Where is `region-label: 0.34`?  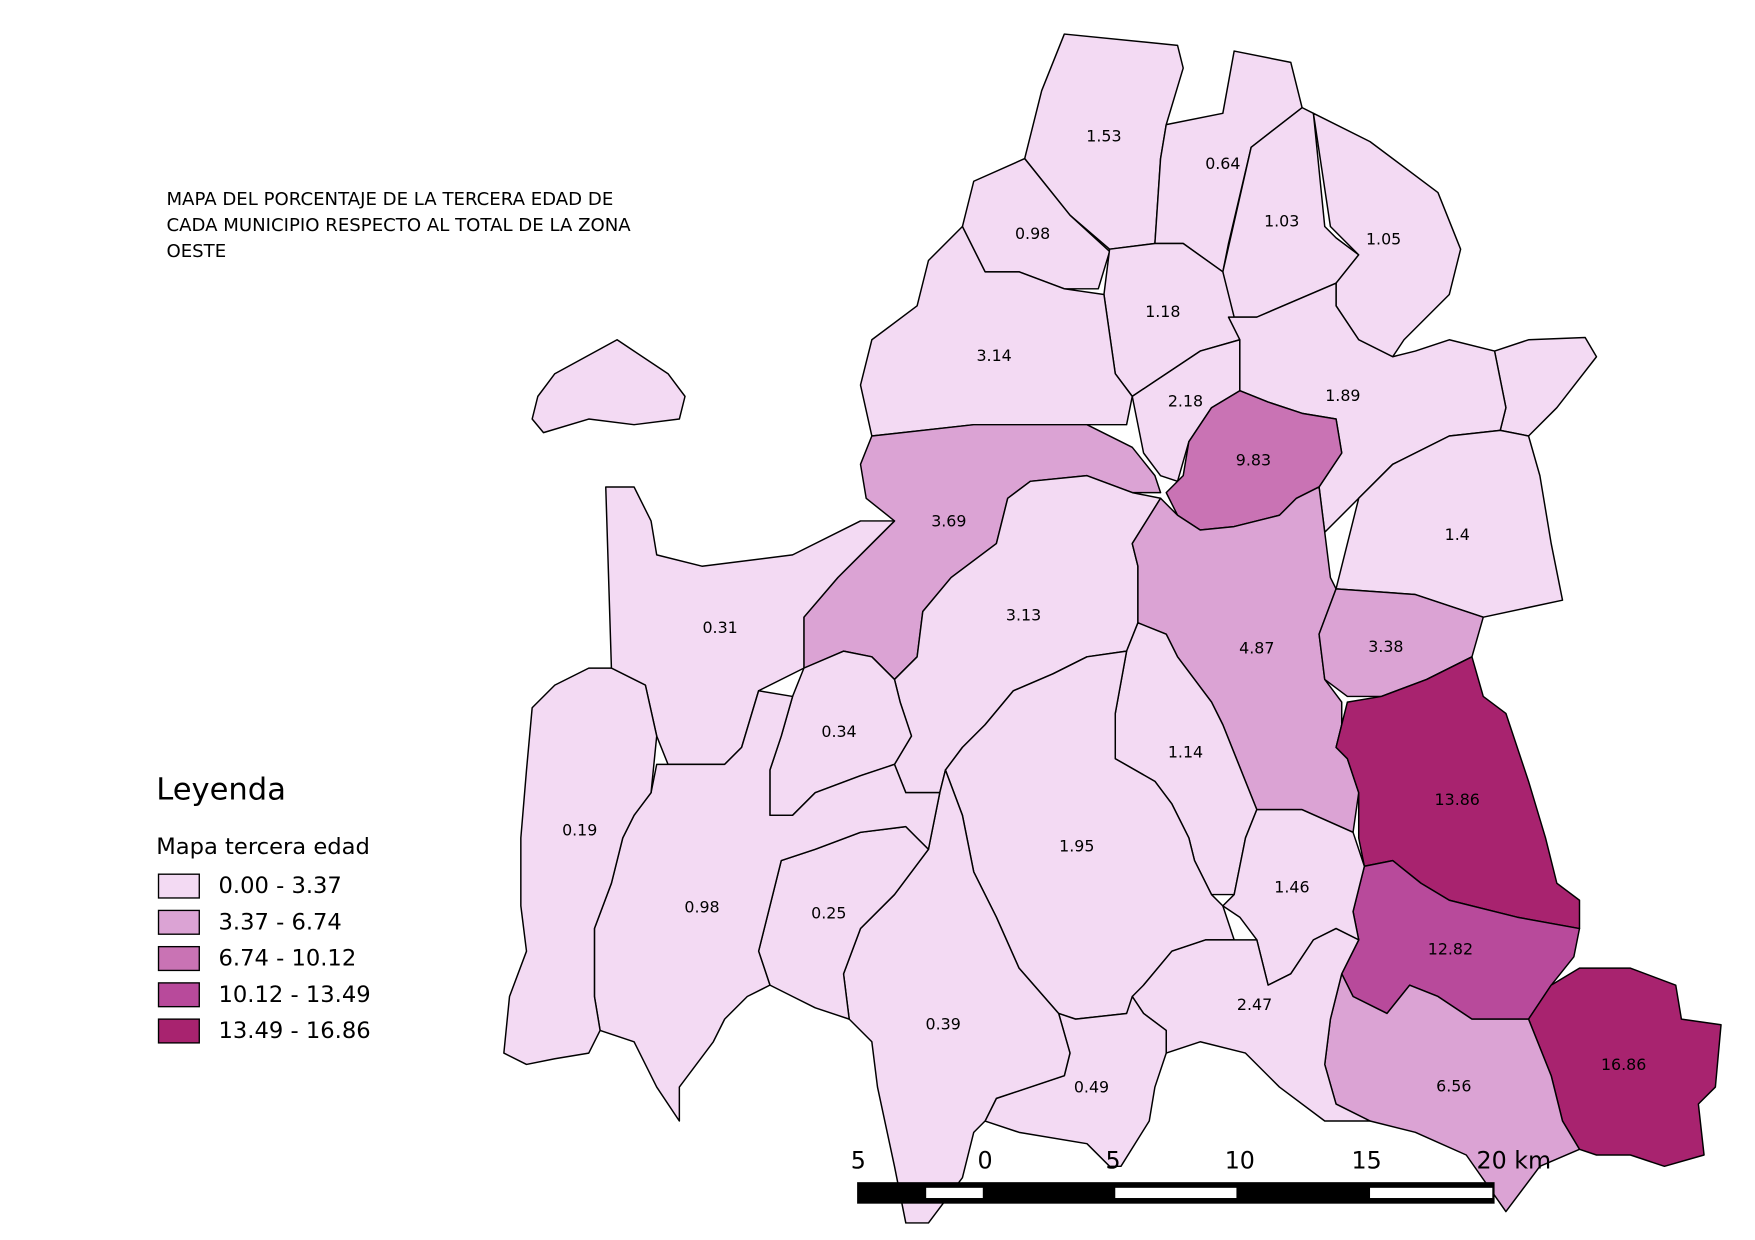
region-label: 0.34 is located at coordinates (838, 731).